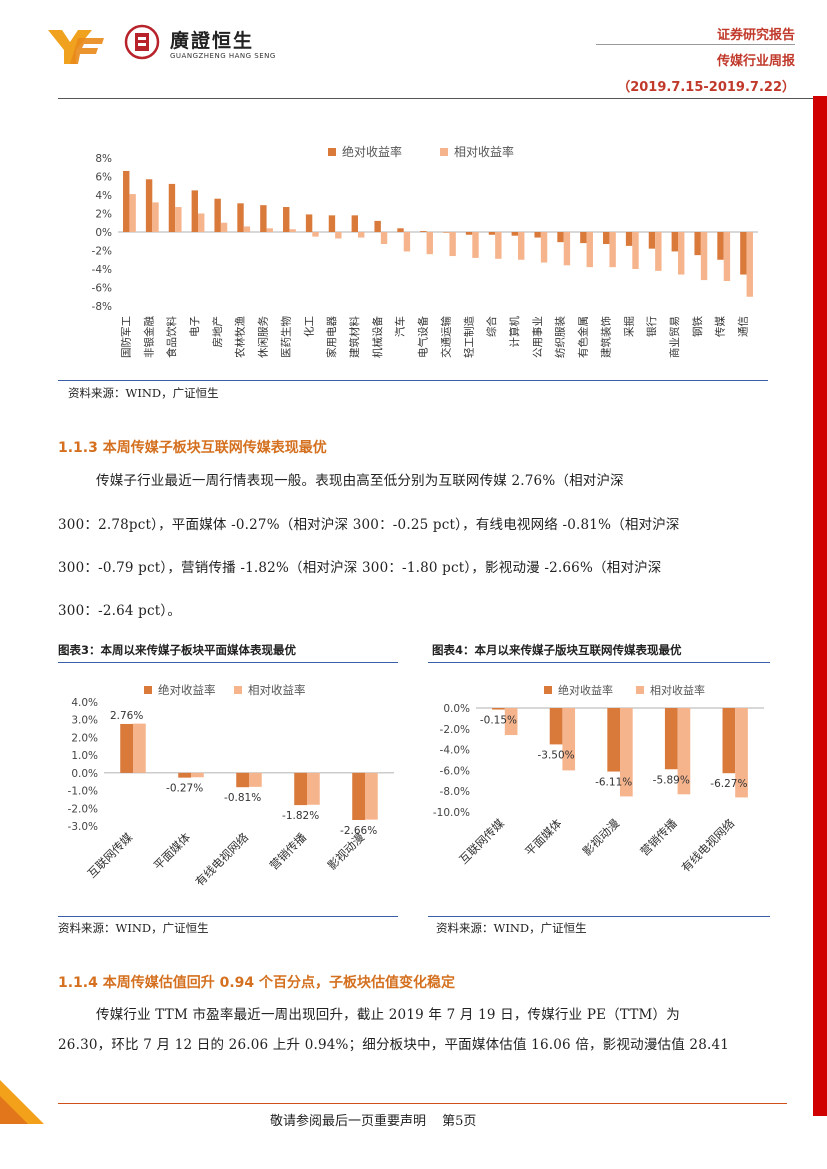  What do you see at coordinates (445, 337) in the screenshot?
I see `category-label: 交通运输` at bounding box center [445, 337].